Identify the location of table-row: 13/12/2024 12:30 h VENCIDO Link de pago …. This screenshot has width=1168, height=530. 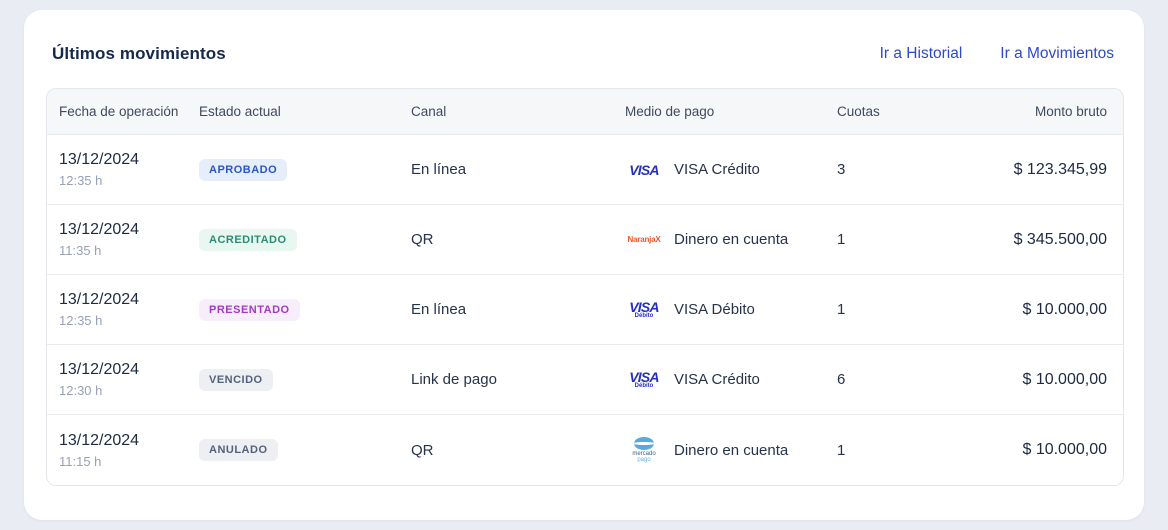
(585, 380).